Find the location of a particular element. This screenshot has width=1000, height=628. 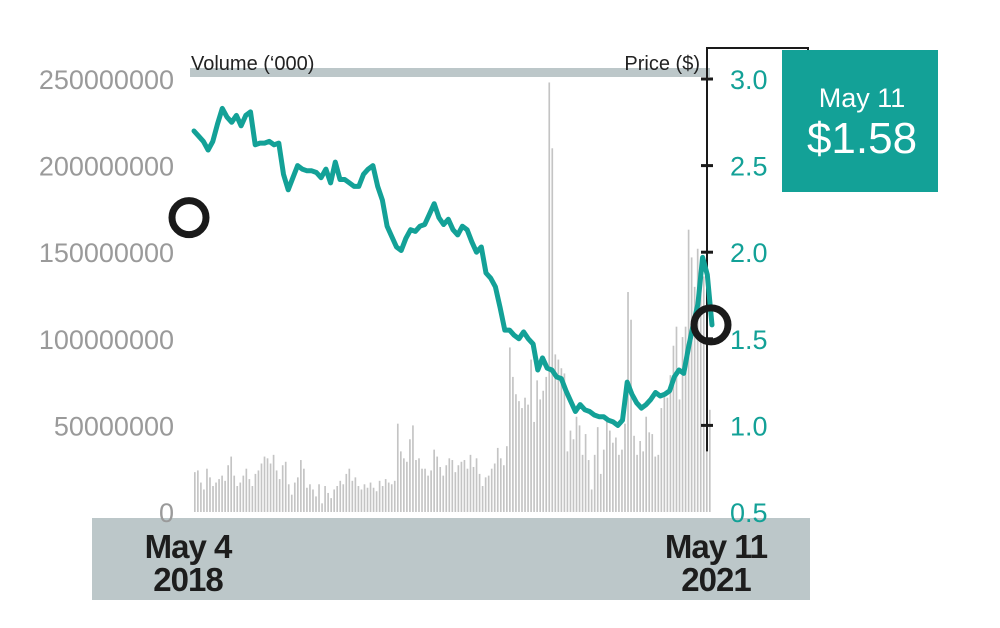

date-band is located at coordinates (451, 559).